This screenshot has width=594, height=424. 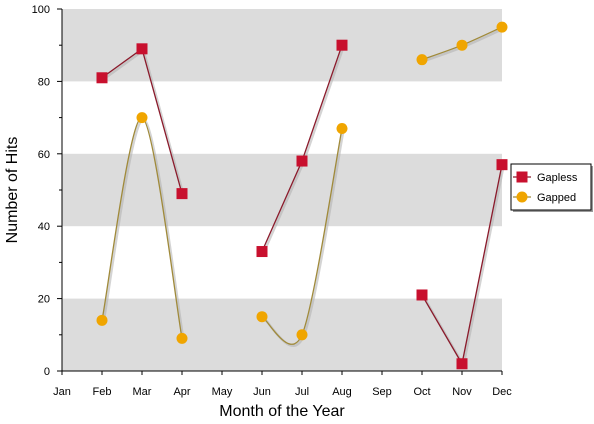 What do you see at coordinates (222, 392) in the screenshot?
I see `x-tick-label: May` at bounding box center [222, 392].